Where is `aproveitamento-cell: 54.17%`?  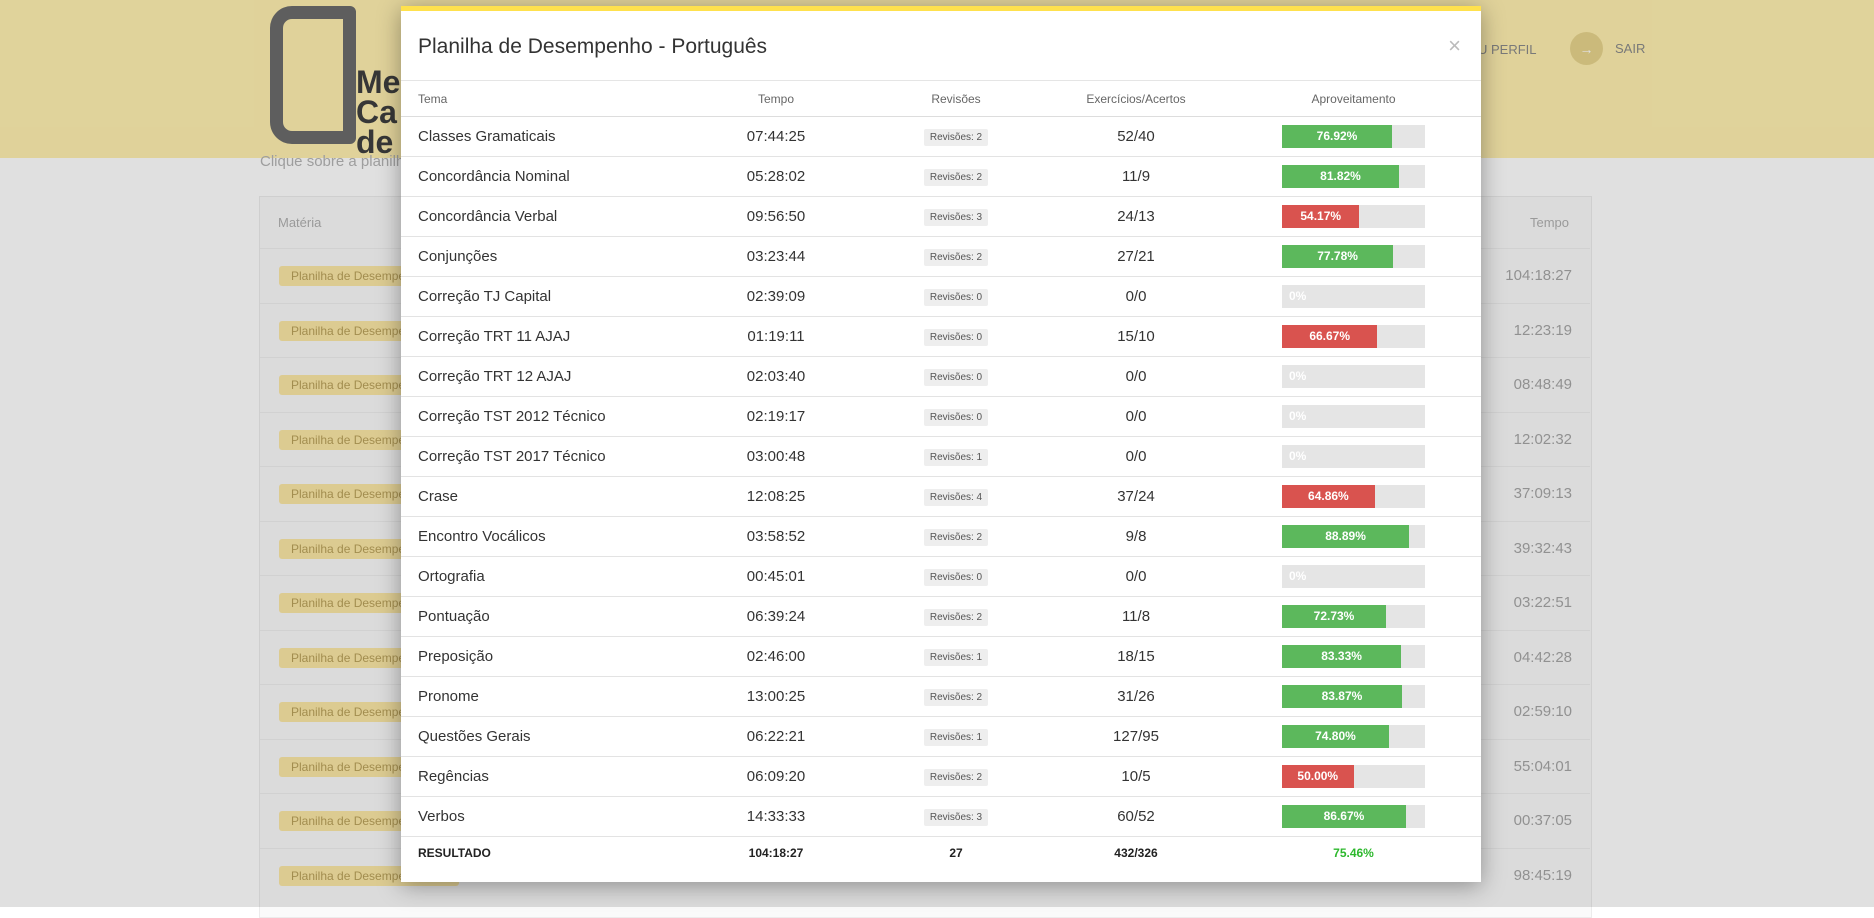
aproveitamento-cell: 54.17% is located at coordinates (1353, 216).